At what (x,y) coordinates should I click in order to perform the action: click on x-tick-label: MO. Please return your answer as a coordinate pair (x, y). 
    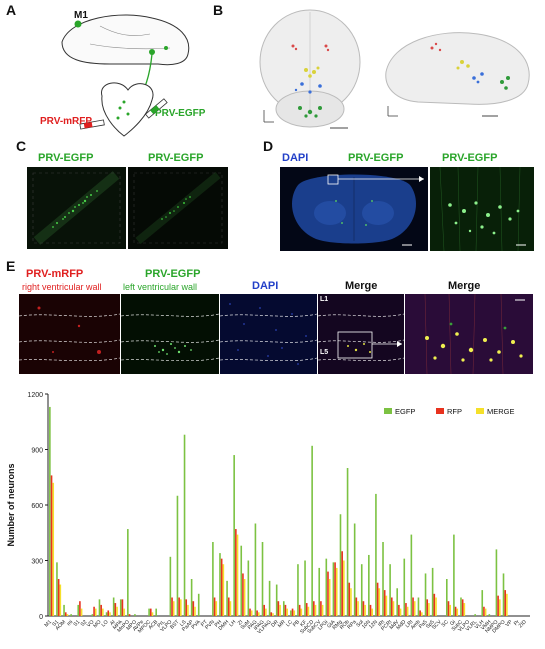
    Looking at the image, I should click on (97, 624).